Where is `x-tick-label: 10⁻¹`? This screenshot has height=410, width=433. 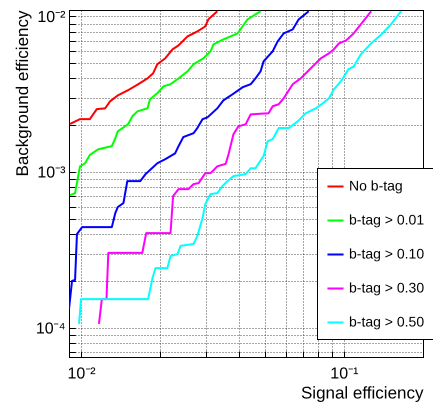 x-tick-label: 10⁻¹ is located at coordinates (344, 374).